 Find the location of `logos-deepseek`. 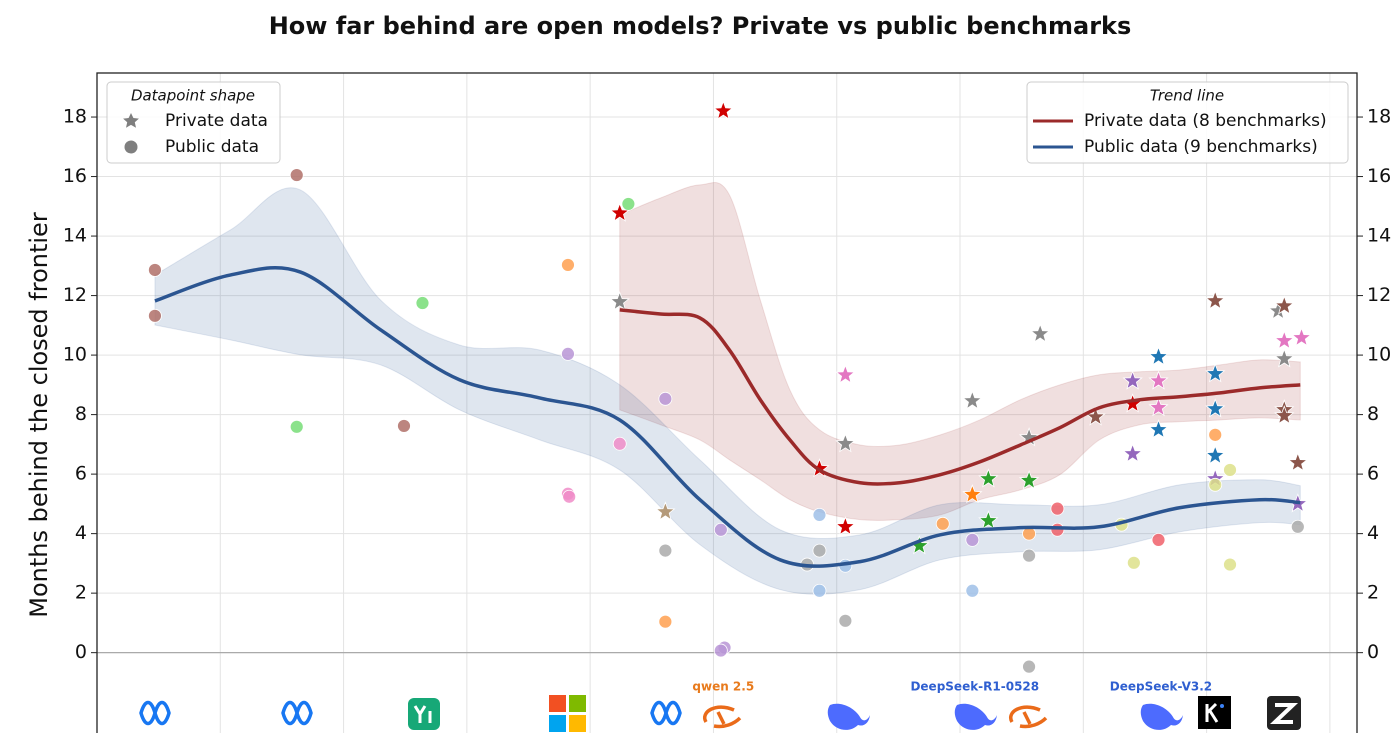

logos-deepseek is located at coordinates (1005, 716).